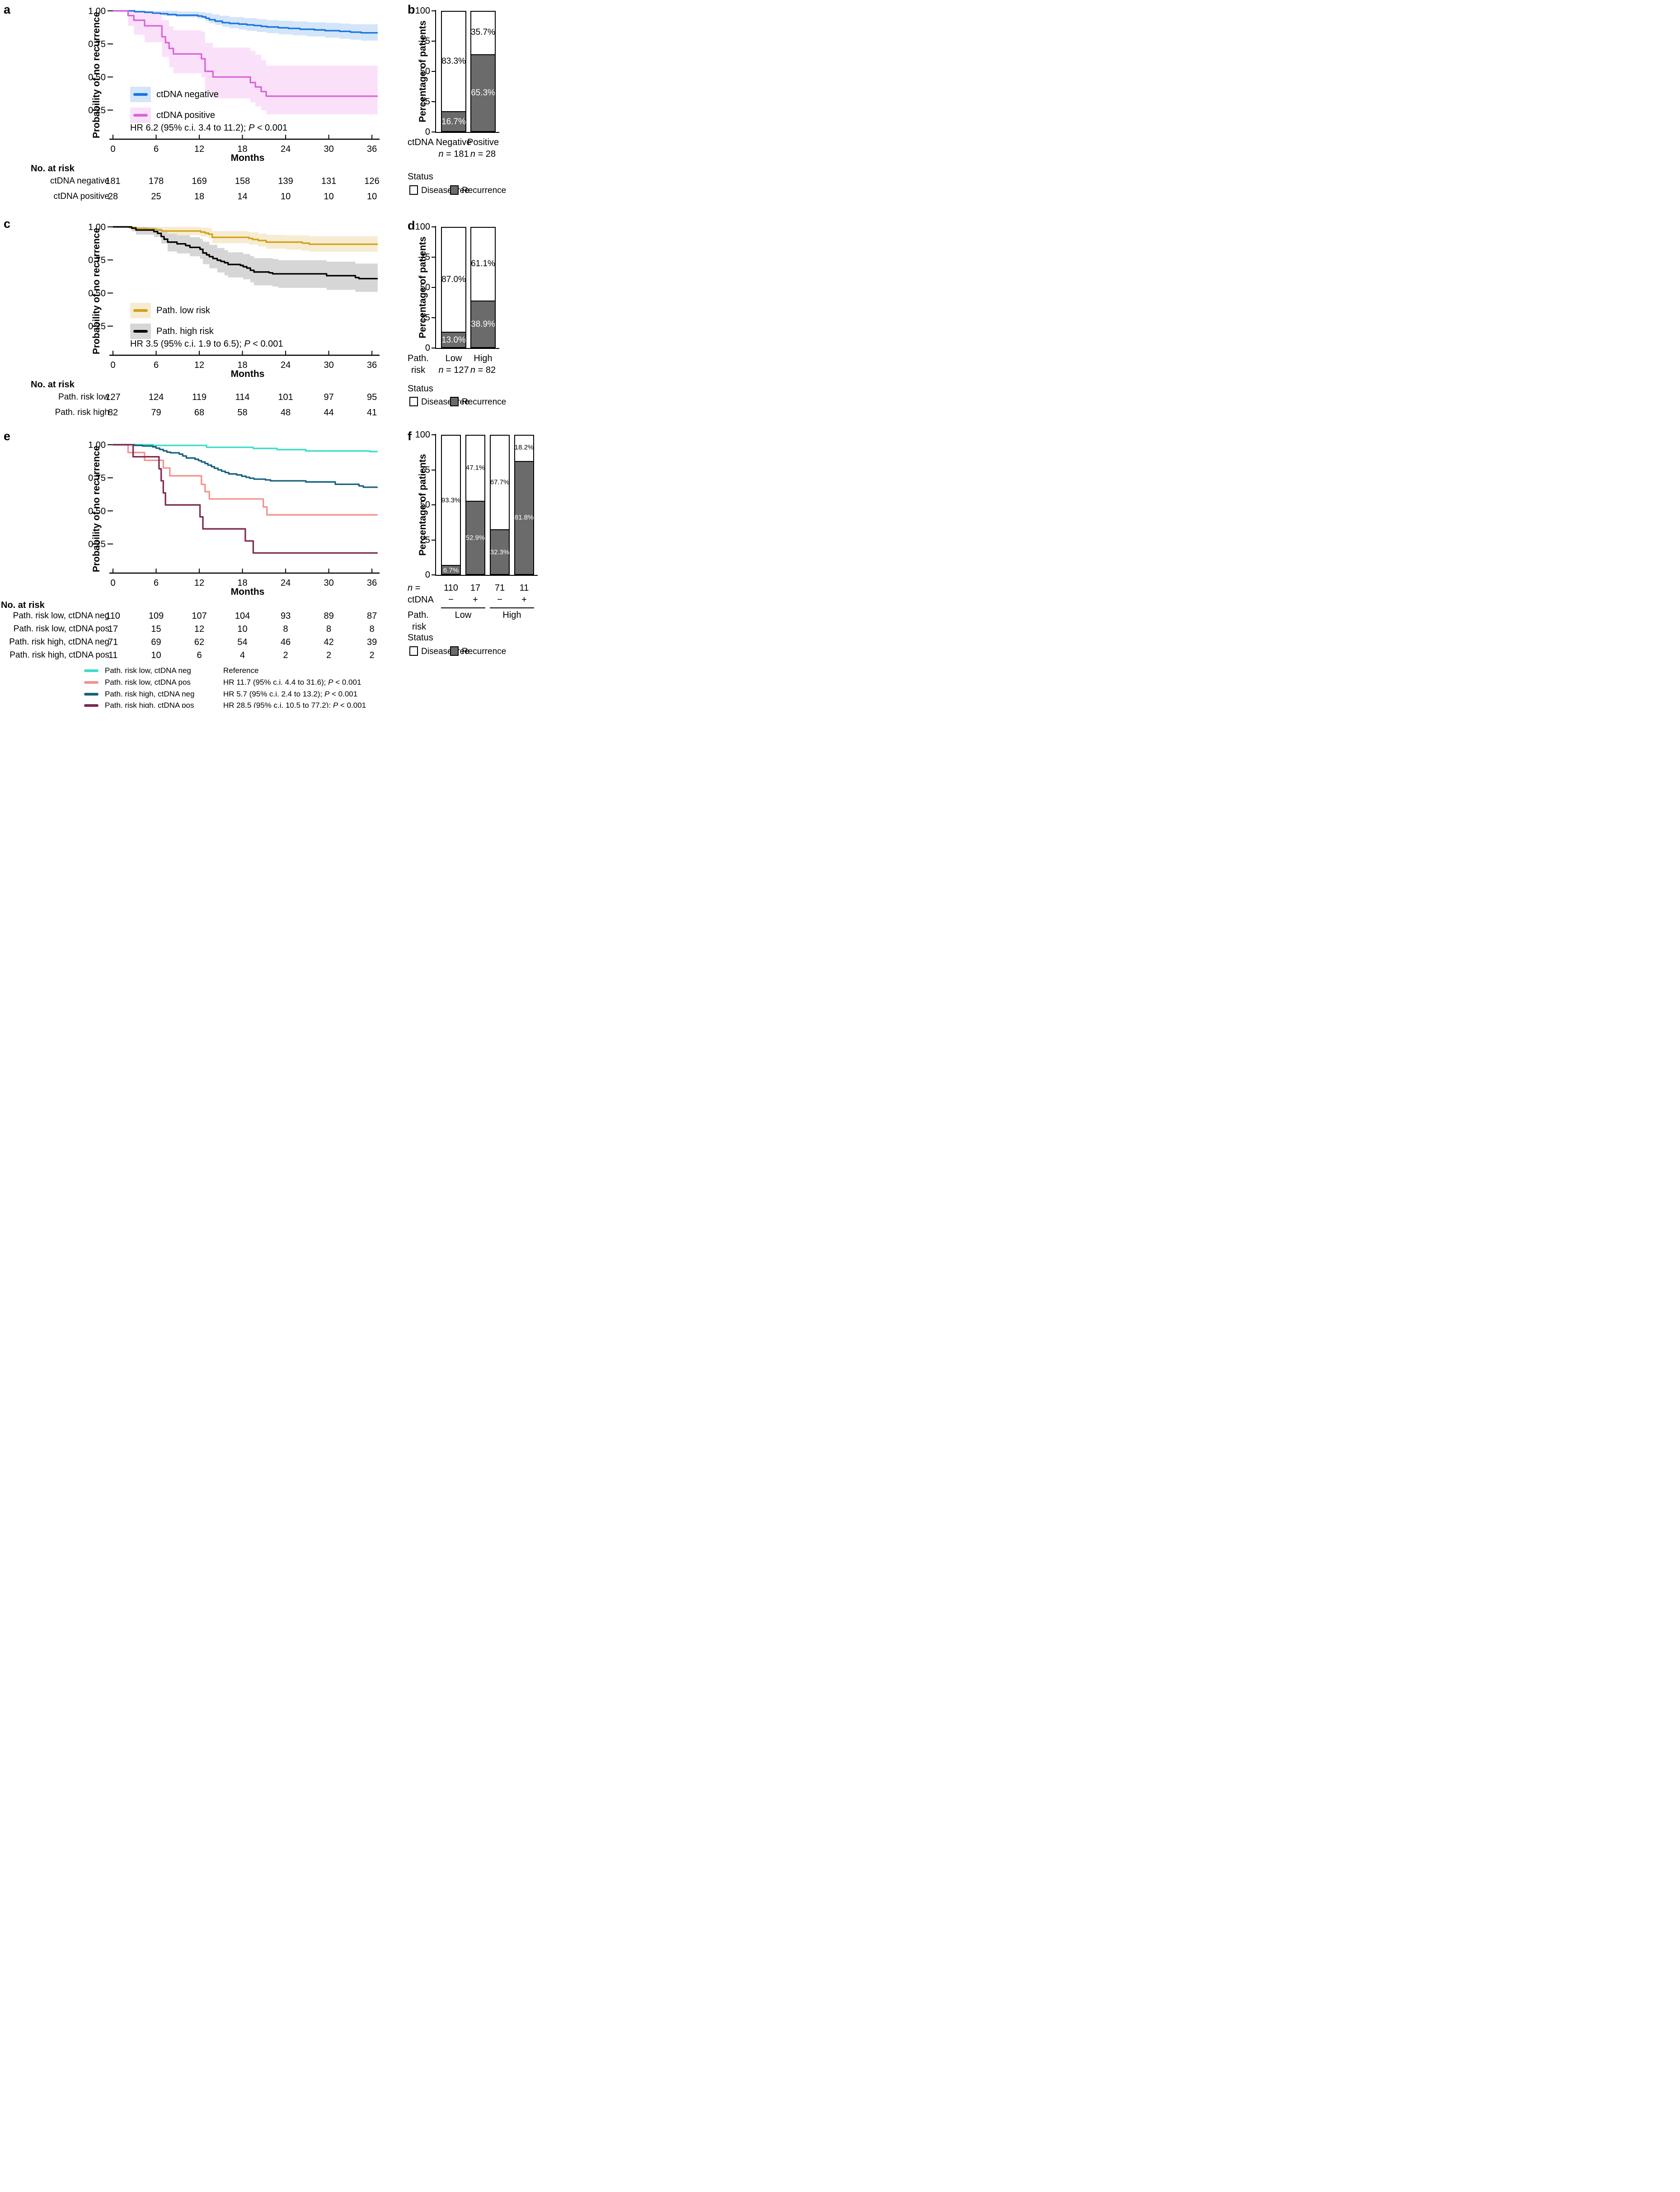 Image resolution: width=1680 pixels, height=2192 pixels. Describe the element at coordinates (413, 651) in the screenshot. I see `status-swatch-disease-free` at that location.